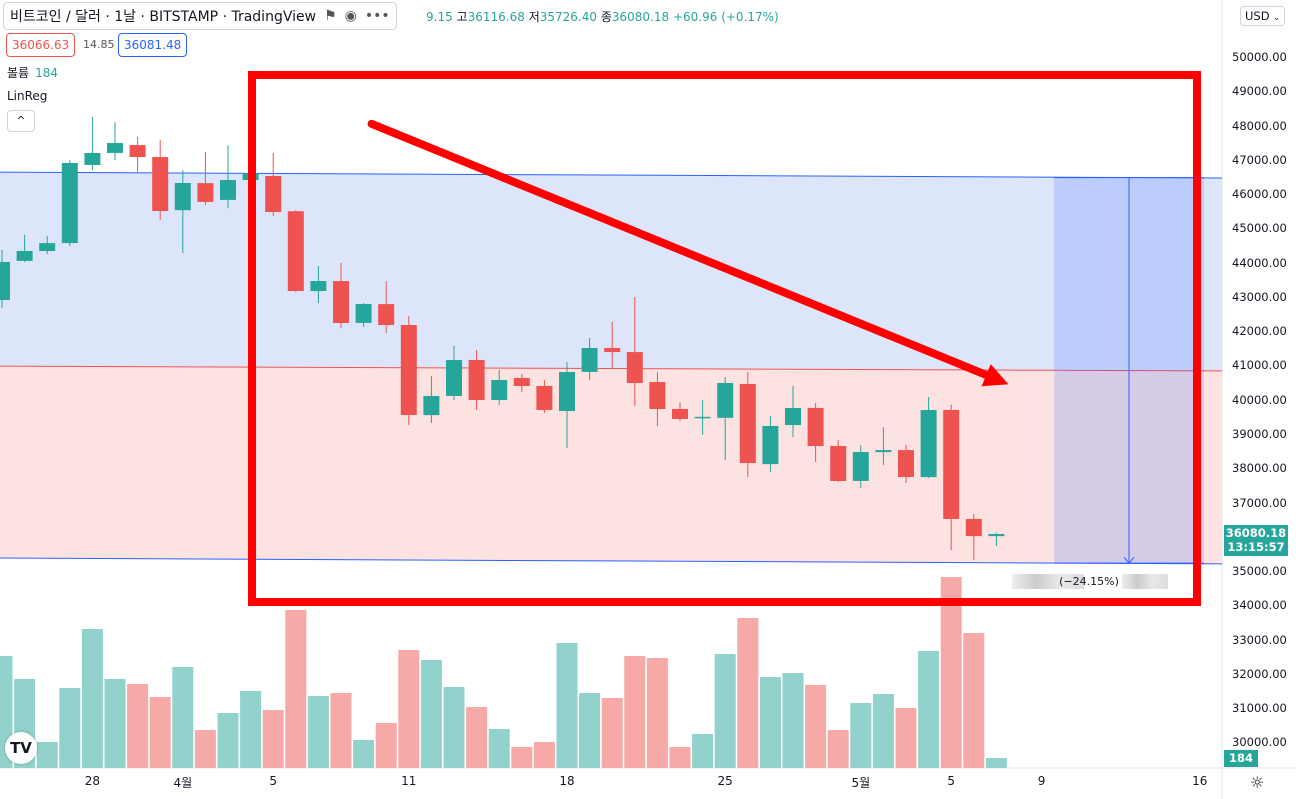 The width and height of the screenshot is (1296, 799). Describe the element at coordinates (153, 45) in the screenshot. I see `buy-price-button: 36081.48` at that location.